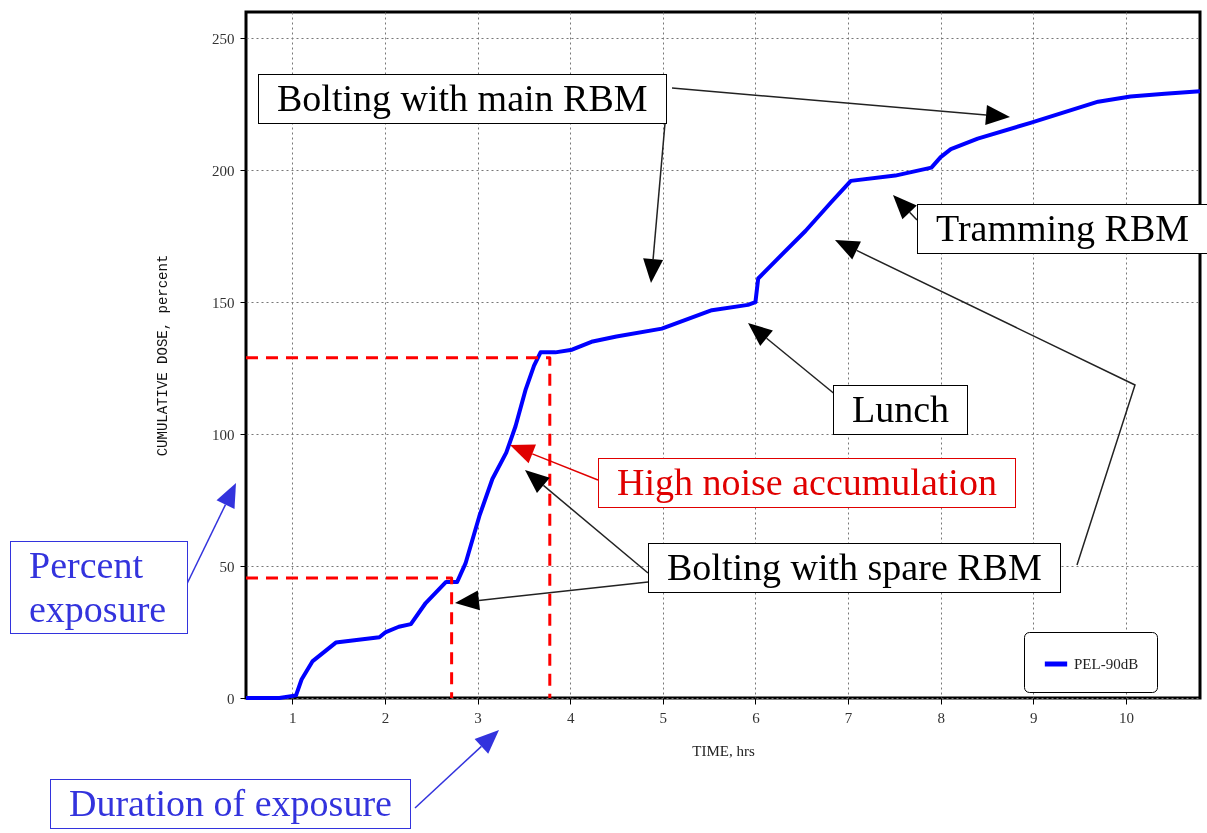  What do you see at coordinates (756, 717) in the screenshot?
I see `x-tick-label: 6` at bounding box center [756, 717].